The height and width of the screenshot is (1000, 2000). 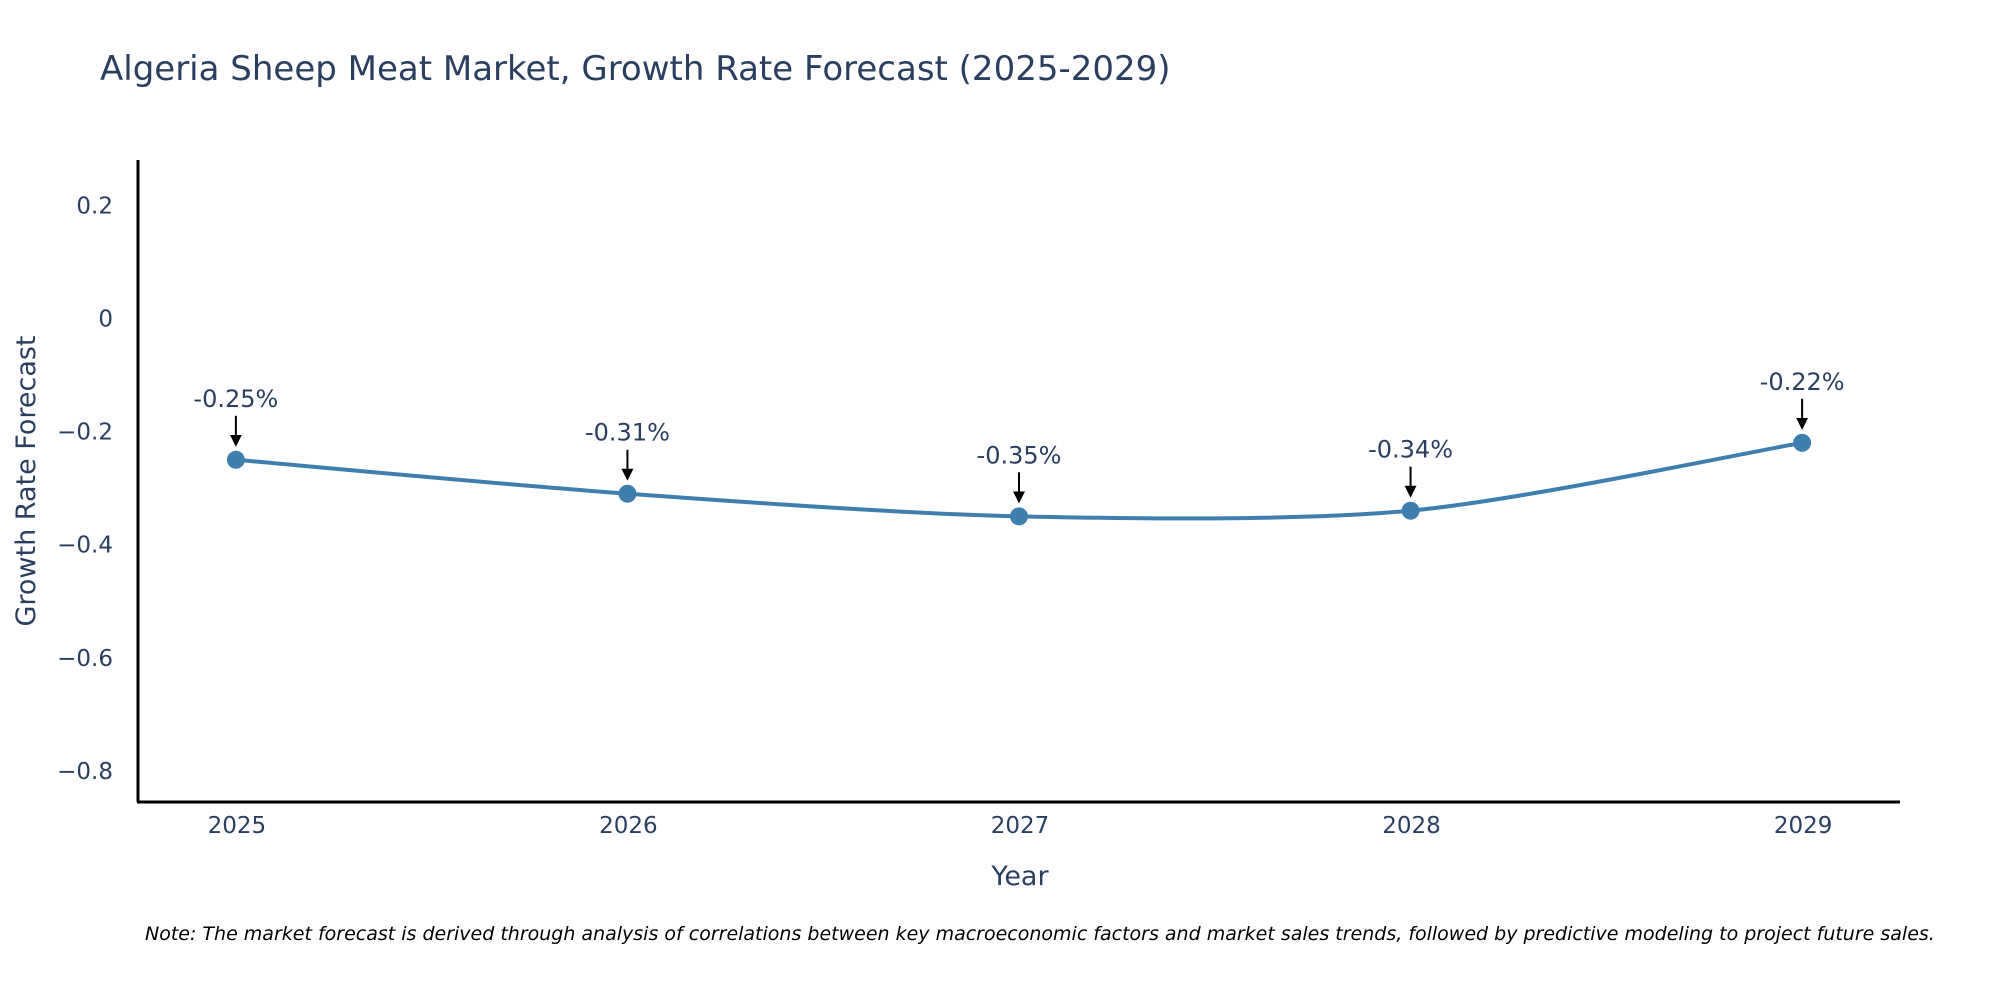 What do you see at coordinates (85, 546) in the screenshot?
I see `y-tick-label: −0.4` at bounding box center [85, 546].